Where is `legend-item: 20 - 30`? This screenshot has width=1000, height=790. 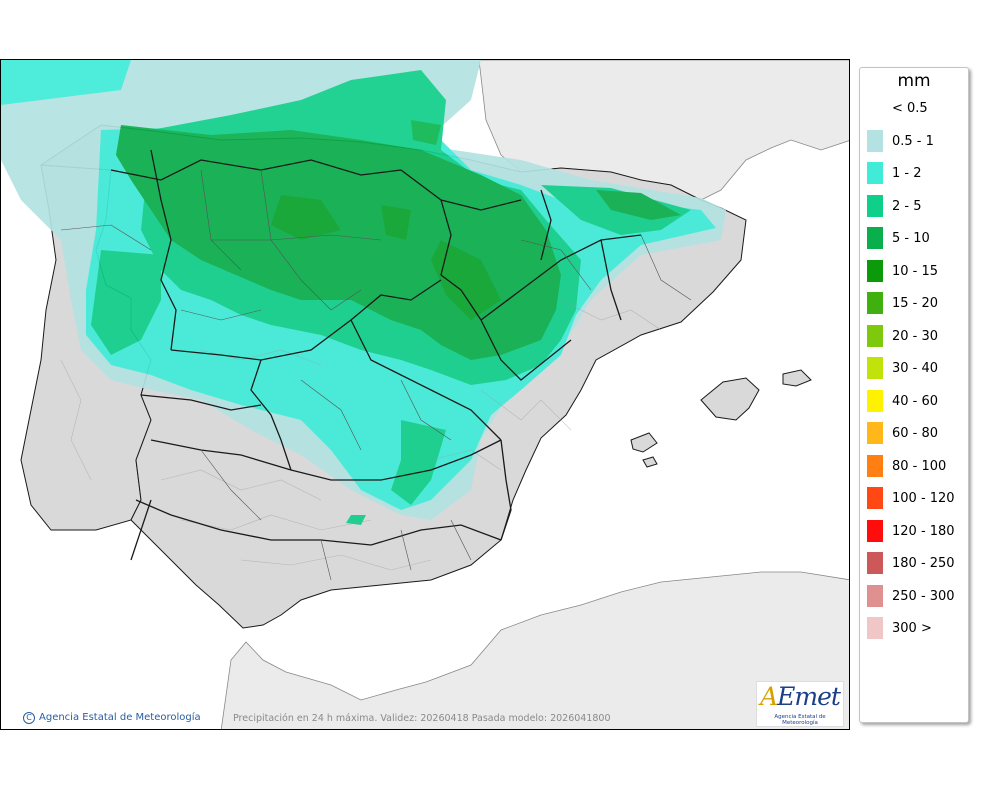
legend-item: 20 - 30 is located at coordinates (915, 336).